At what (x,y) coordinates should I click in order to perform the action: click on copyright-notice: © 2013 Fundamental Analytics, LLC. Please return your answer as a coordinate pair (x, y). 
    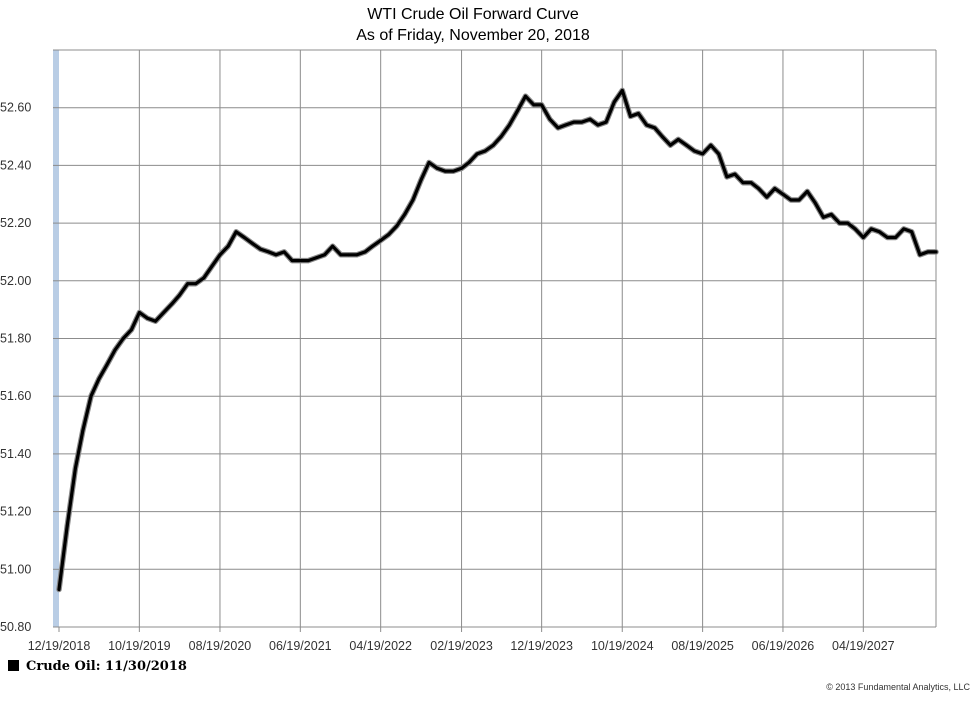
    Looking at the image, I should click on (898, 687).